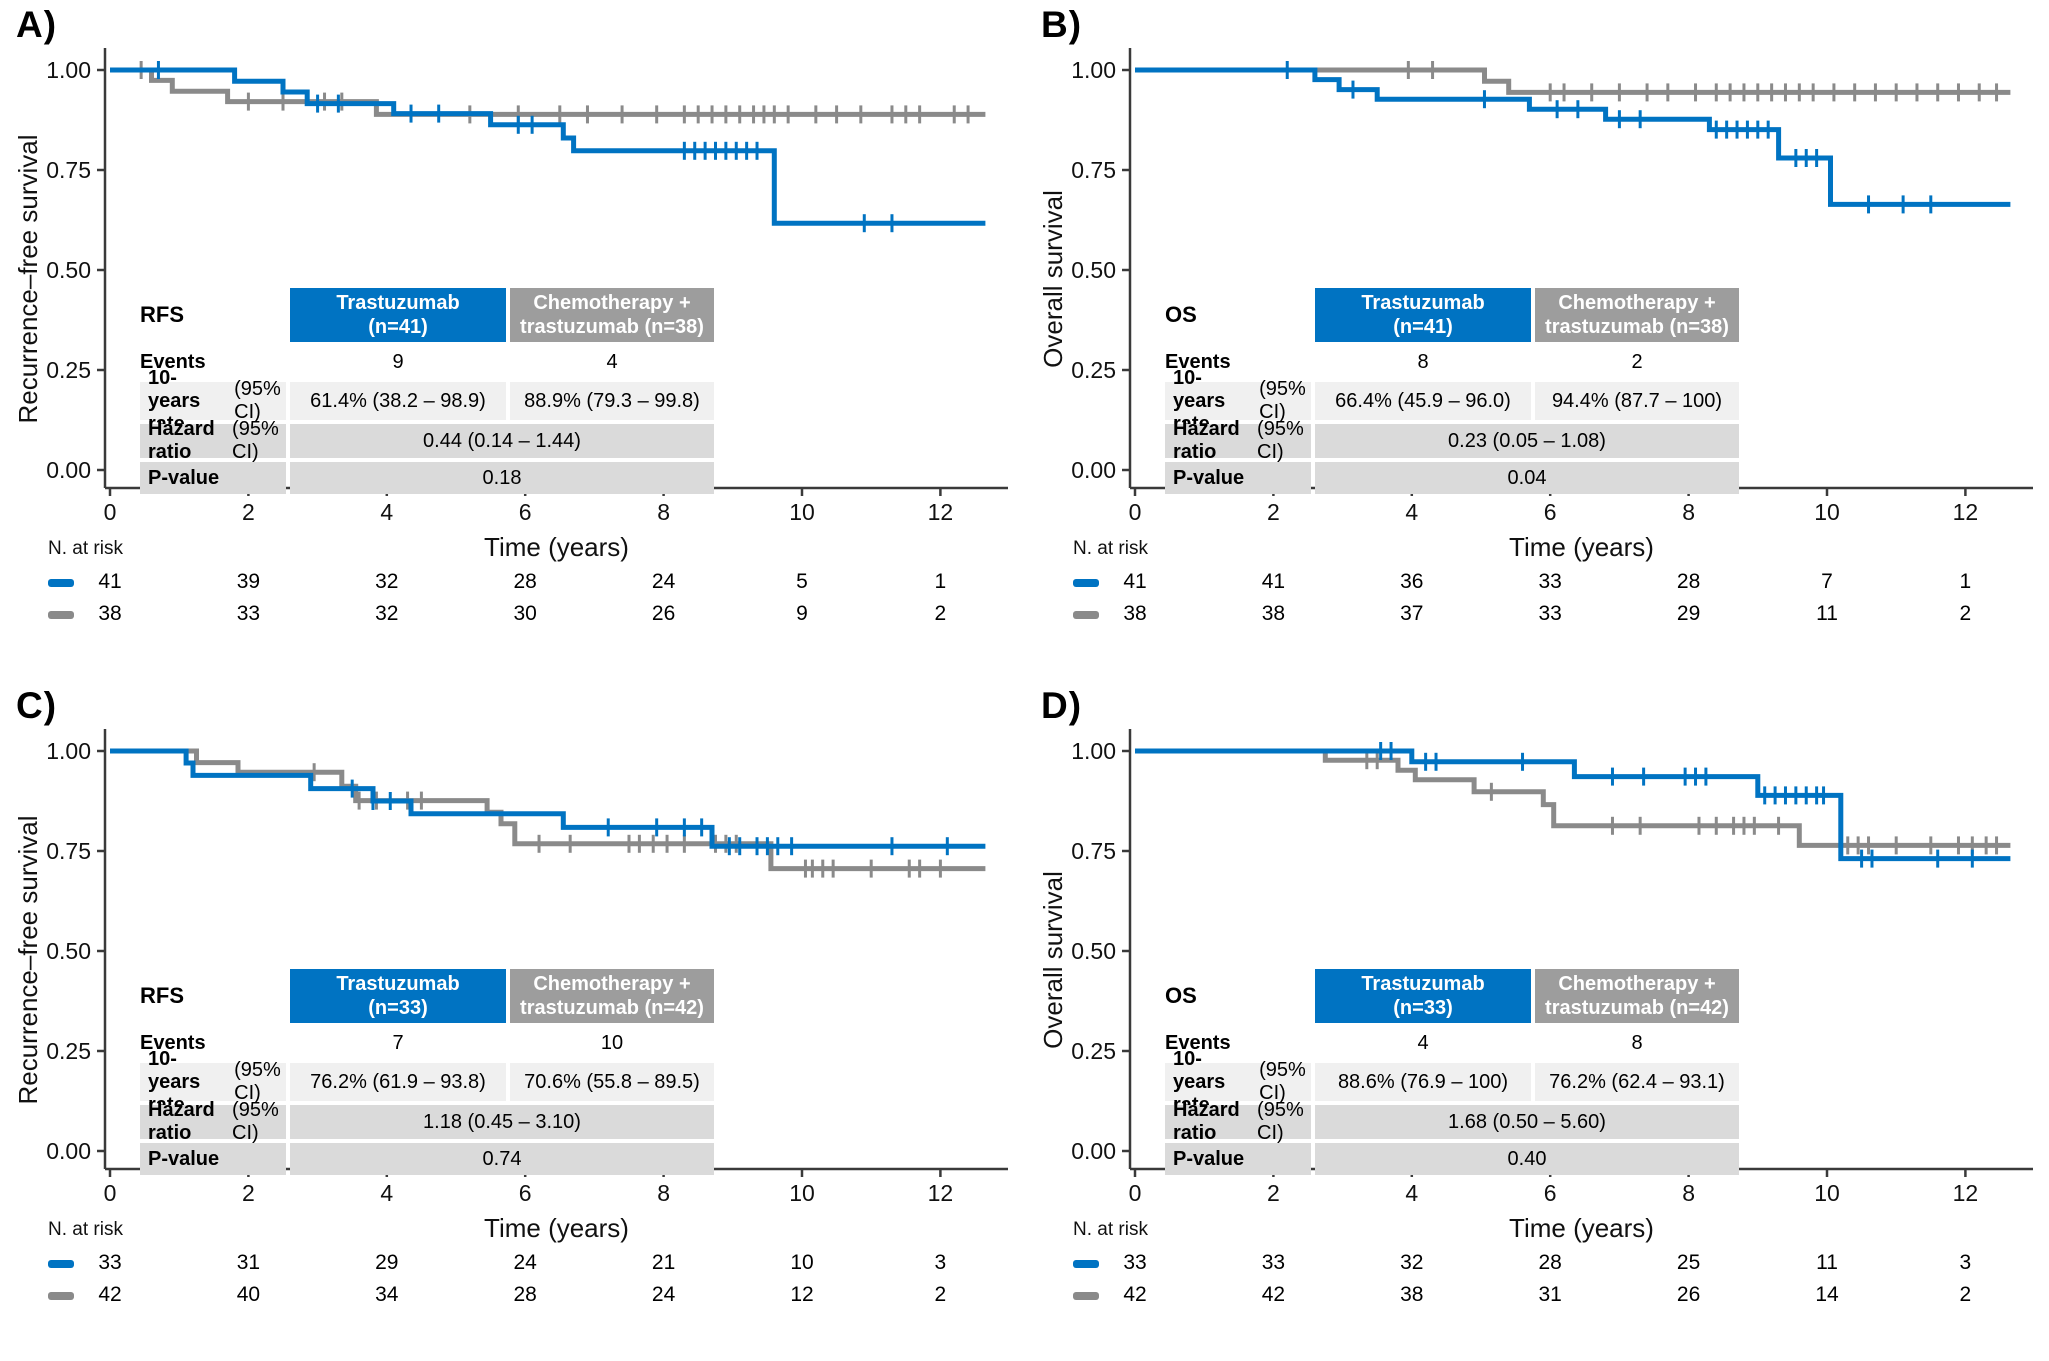 The image size is (2049, 1361). I want to click on stats-value: 76.2% (62.4 – 93.1), so click(1637, 1082).